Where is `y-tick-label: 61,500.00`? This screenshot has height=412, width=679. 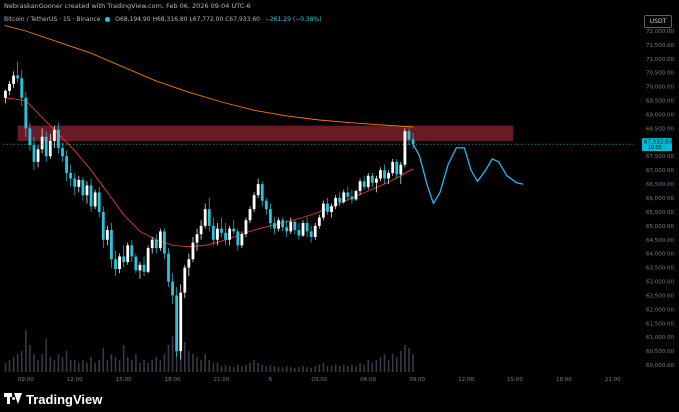 y-tick-label: 61,500.00 is located at coordinates (660, 324).